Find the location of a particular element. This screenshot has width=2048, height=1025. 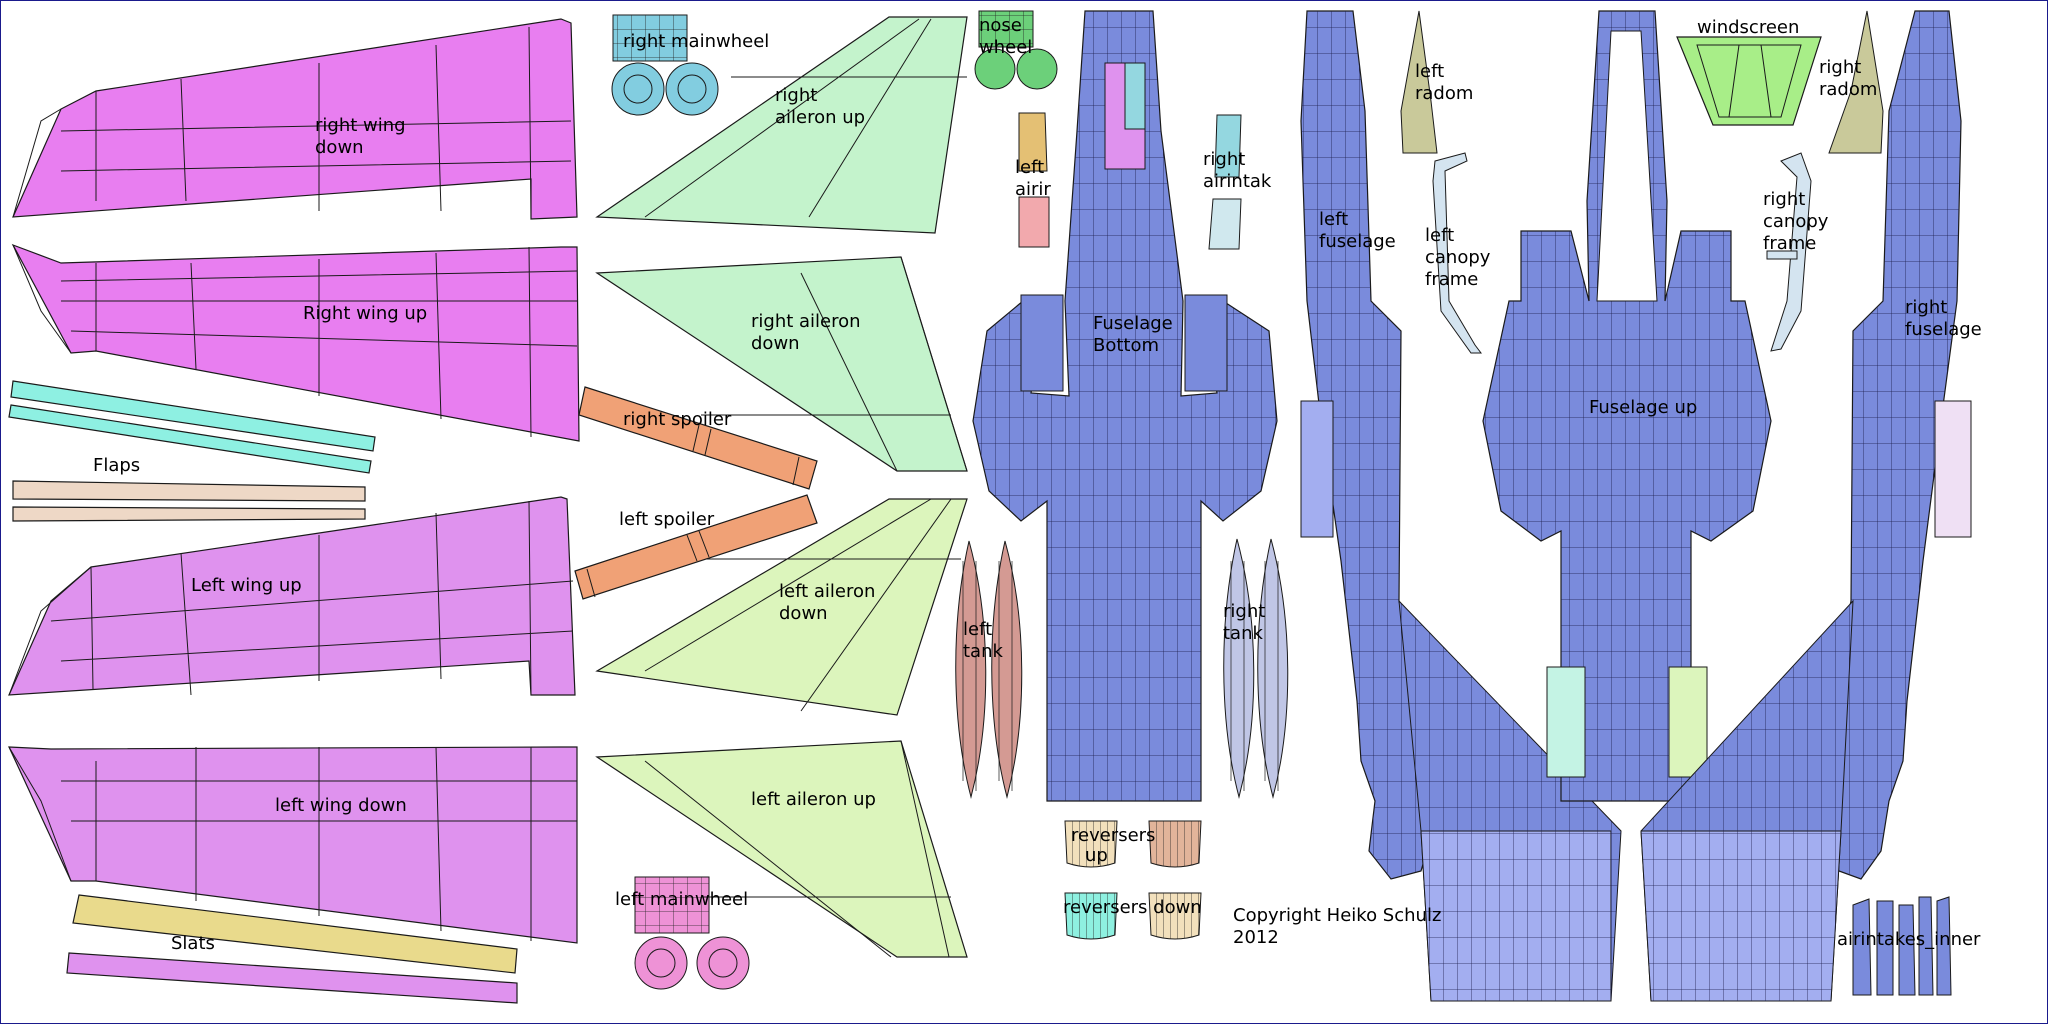

label-right-wing-down-2: down is located at coordinates (339, 147).